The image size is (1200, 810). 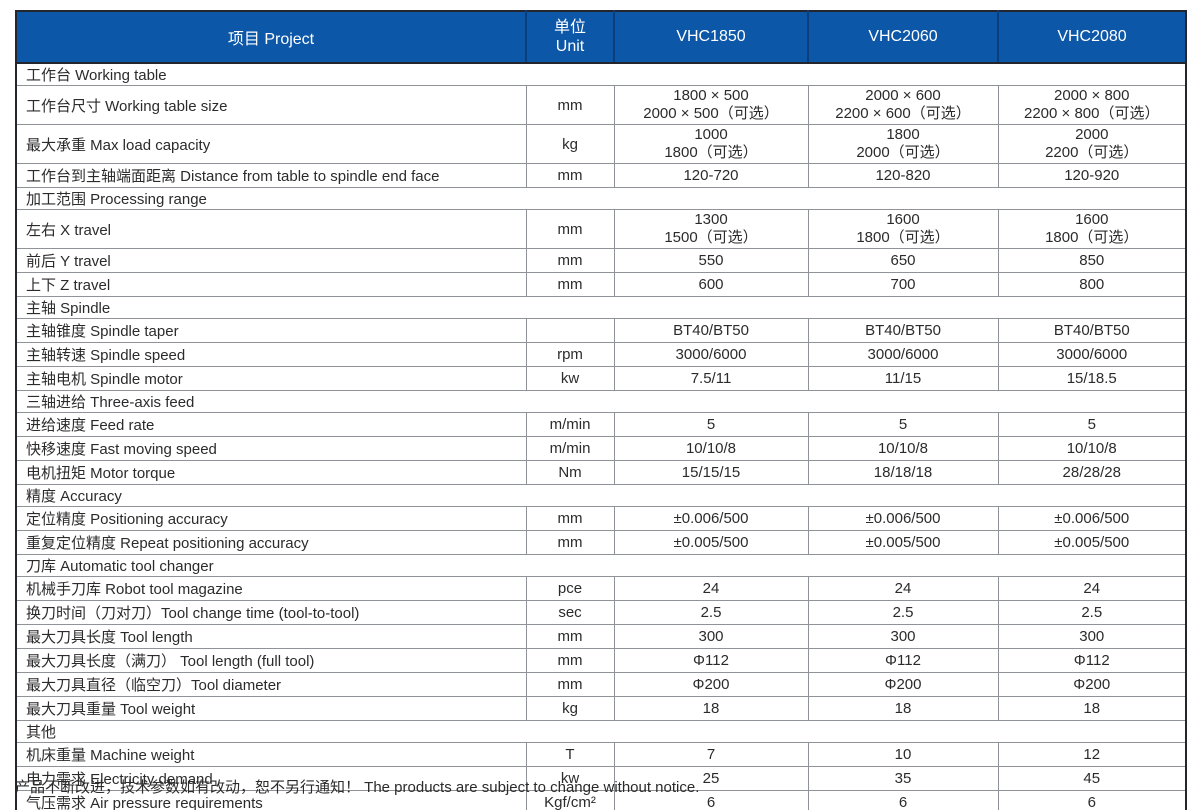 I want to click on section-label: 刀库 Automatic tool changer, so click(x=601, y=565).